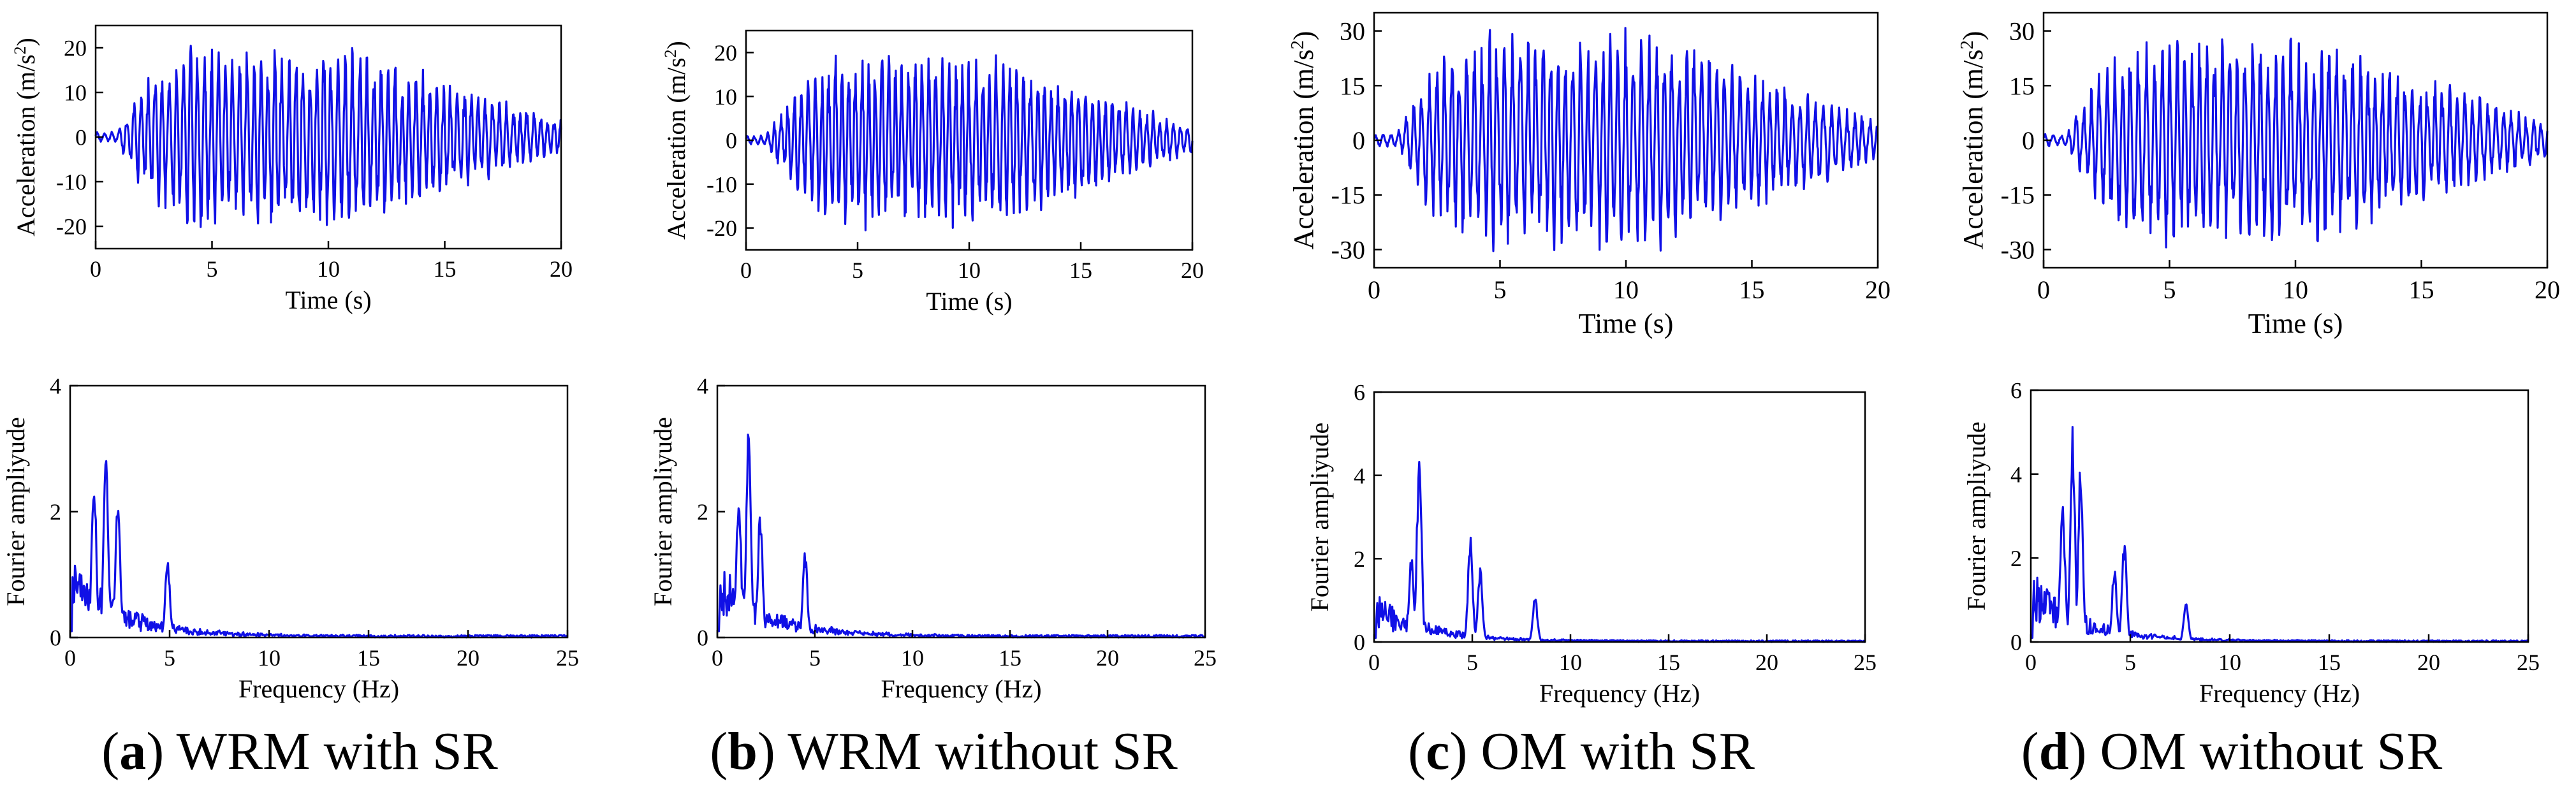 The image size is (2576, 802). I want to click on series-line-a-time, so click(328, 136).